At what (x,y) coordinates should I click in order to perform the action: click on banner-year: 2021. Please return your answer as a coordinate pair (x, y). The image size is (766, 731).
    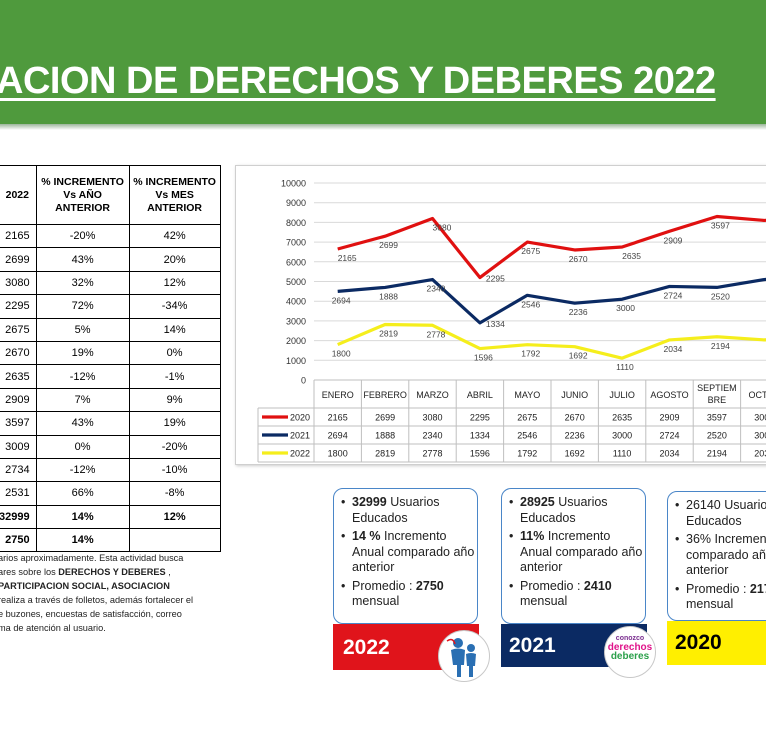
    Looking at the image, I should click on (532, 645).